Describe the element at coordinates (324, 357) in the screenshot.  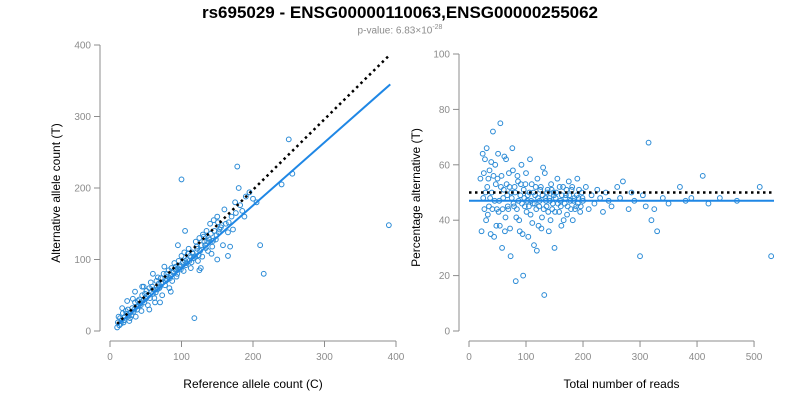
I see `x-tick-label: 300` at that location.